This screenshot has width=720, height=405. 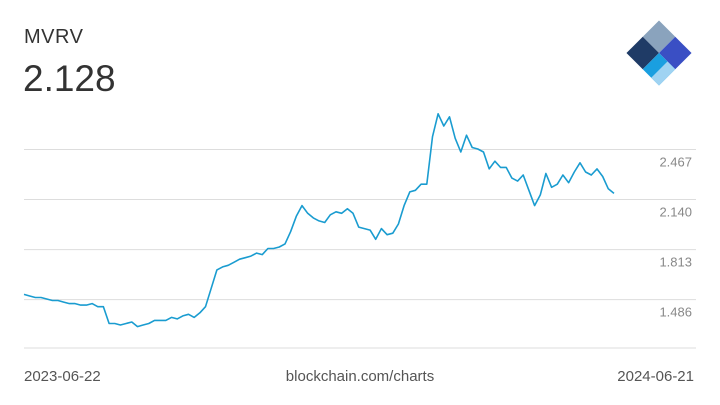 What do you see at coordinates (675, 212) in the screenshot?
I see `y-tick-label: 2.140` at bounding box center [675, 212].